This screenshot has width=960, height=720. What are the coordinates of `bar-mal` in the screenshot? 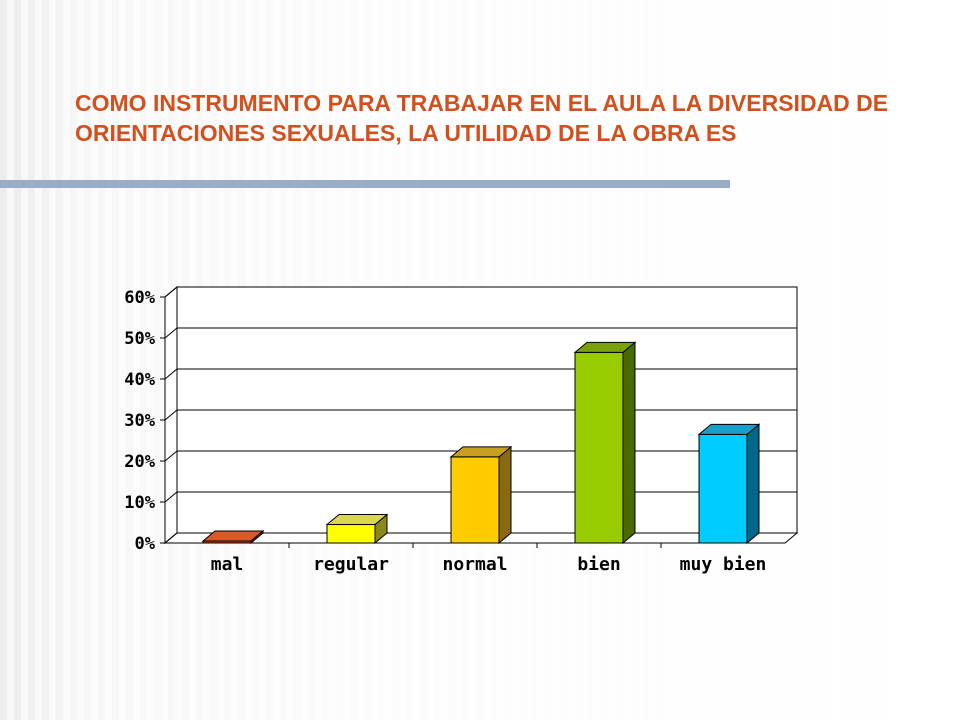 It's located at (233, 537).